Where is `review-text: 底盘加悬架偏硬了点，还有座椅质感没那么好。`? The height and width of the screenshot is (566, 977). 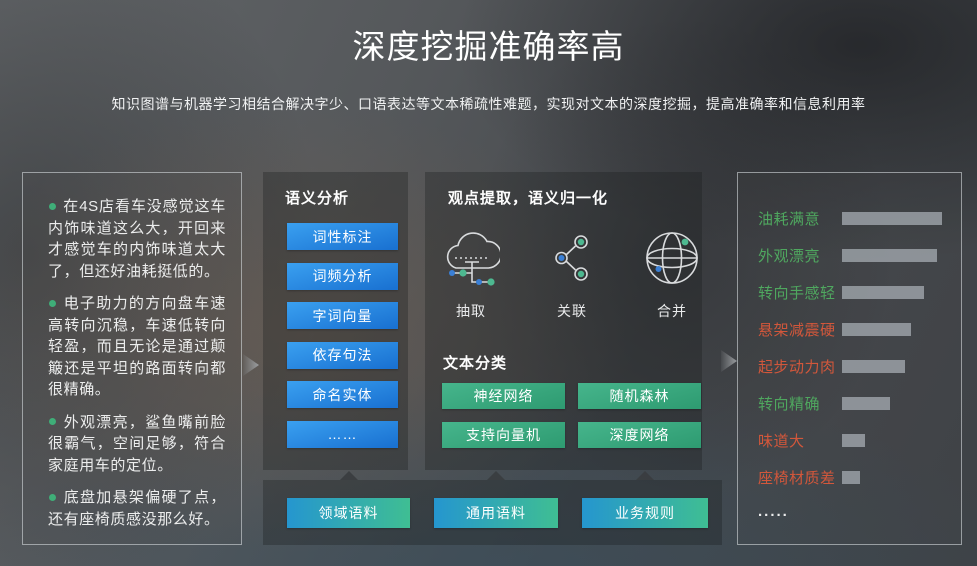 review-text: 底盘加悬架偏硬了点，还有座椅质感没那么好。 is located at coordinates (137, 508).